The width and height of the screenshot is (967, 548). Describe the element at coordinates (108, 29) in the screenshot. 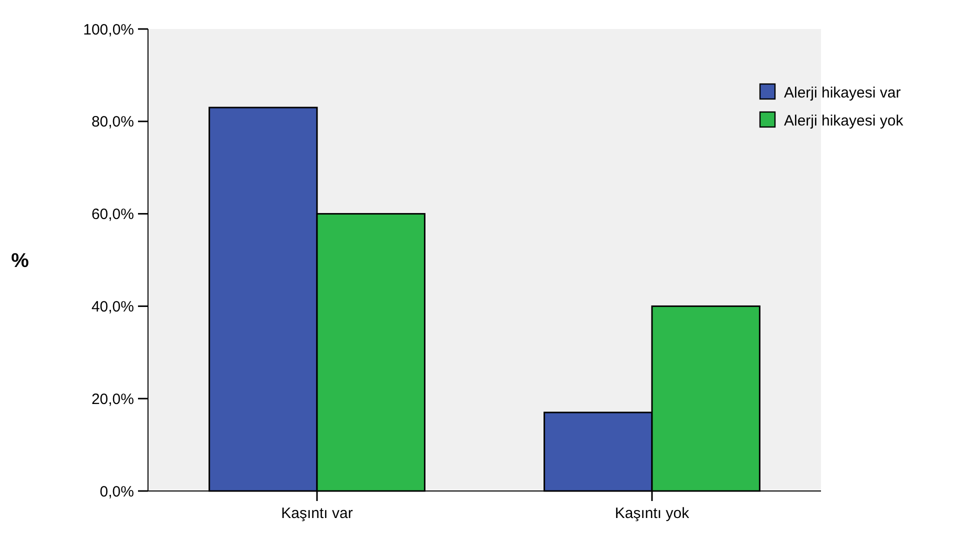

I see `y-tick-label: 100,0%` at that location.